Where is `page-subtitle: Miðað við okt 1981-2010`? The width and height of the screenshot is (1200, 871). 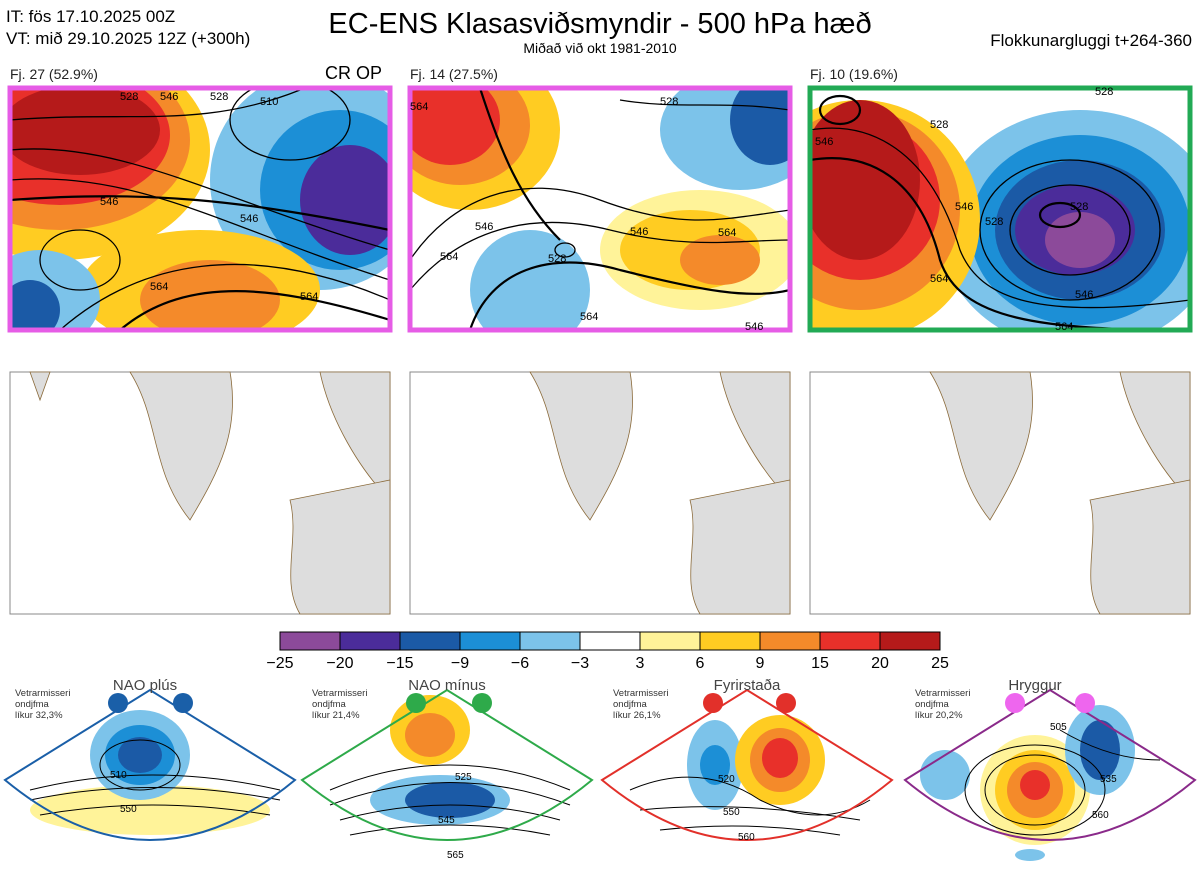 page-subtitle: Miðað við okt 1981-2010 is located at coordinates (600, 48).